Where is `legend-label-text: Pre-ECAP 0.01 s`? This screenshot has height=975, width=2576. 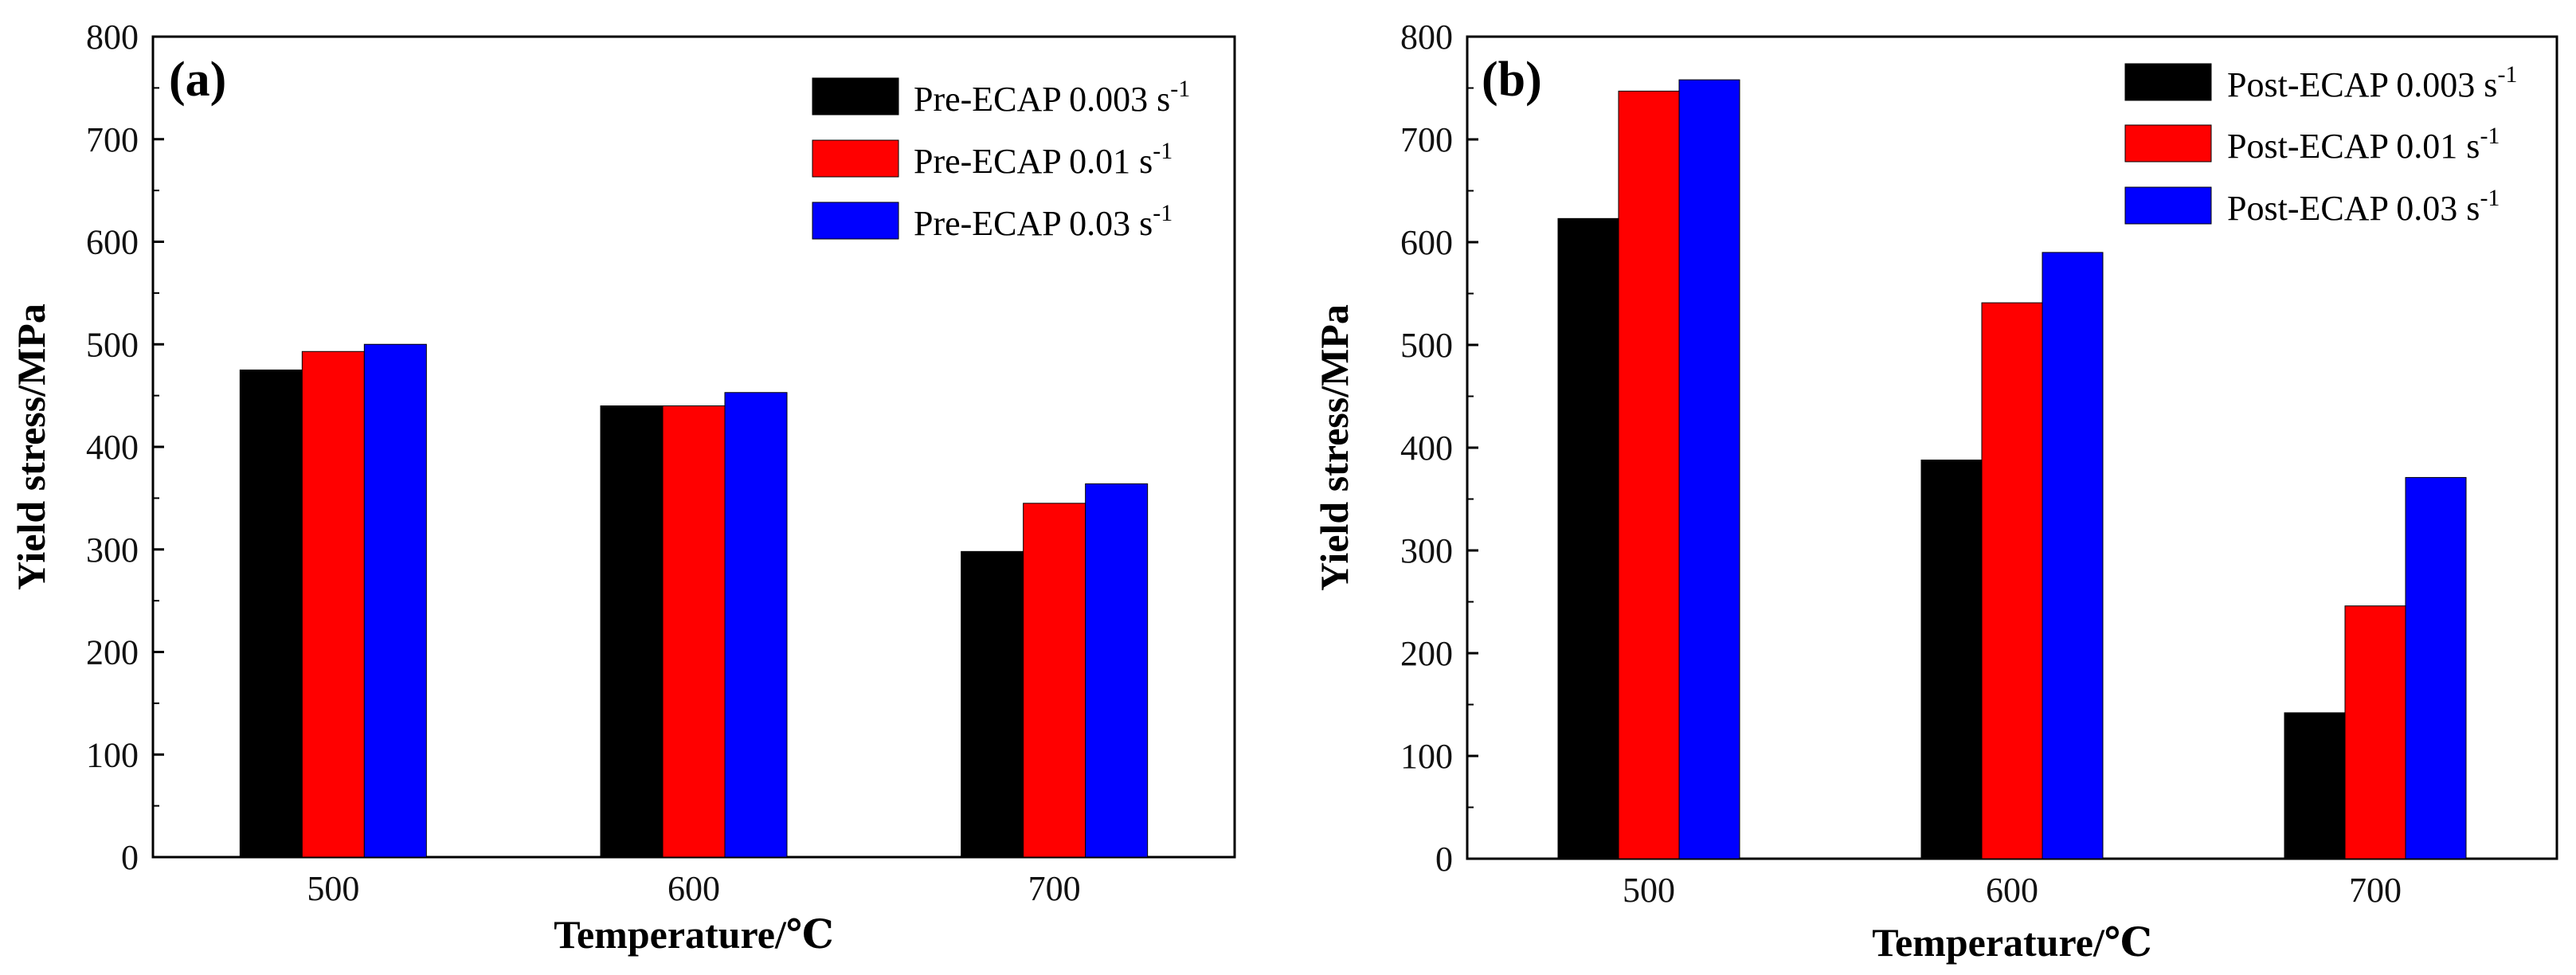
legend-label-text: Pre-ECAP 0.01 s is located at coordinates (1033, 161).